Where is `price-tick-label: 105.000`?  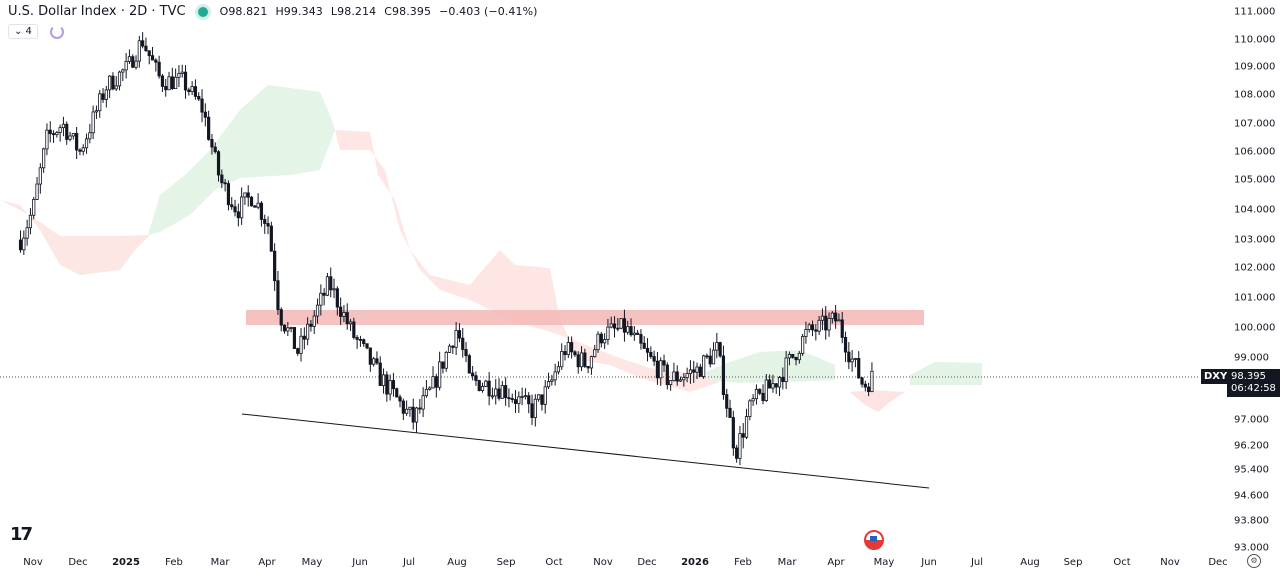 price-tick-label: 105.000 is located at coordinates (1255, 180).